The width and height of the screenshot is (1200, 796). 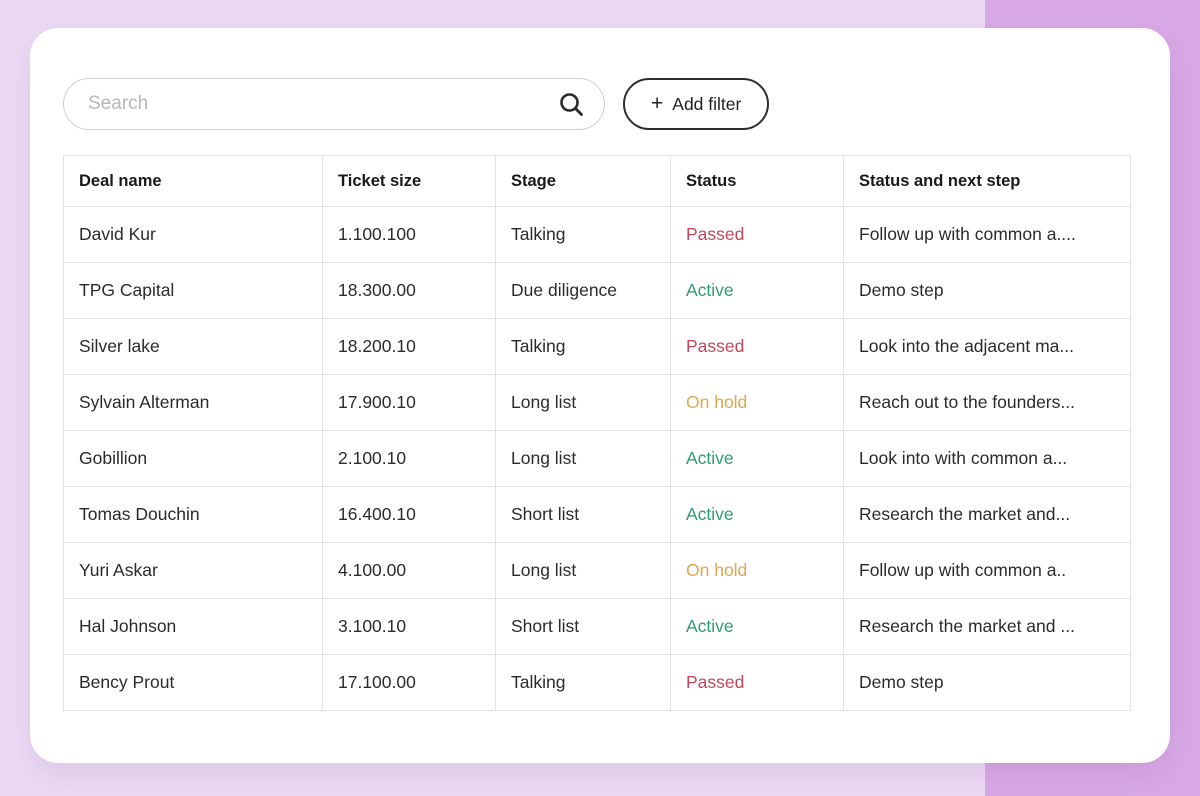 I want to click on deal-name-cell: Hal Johnson, so click(x=193, y=626).